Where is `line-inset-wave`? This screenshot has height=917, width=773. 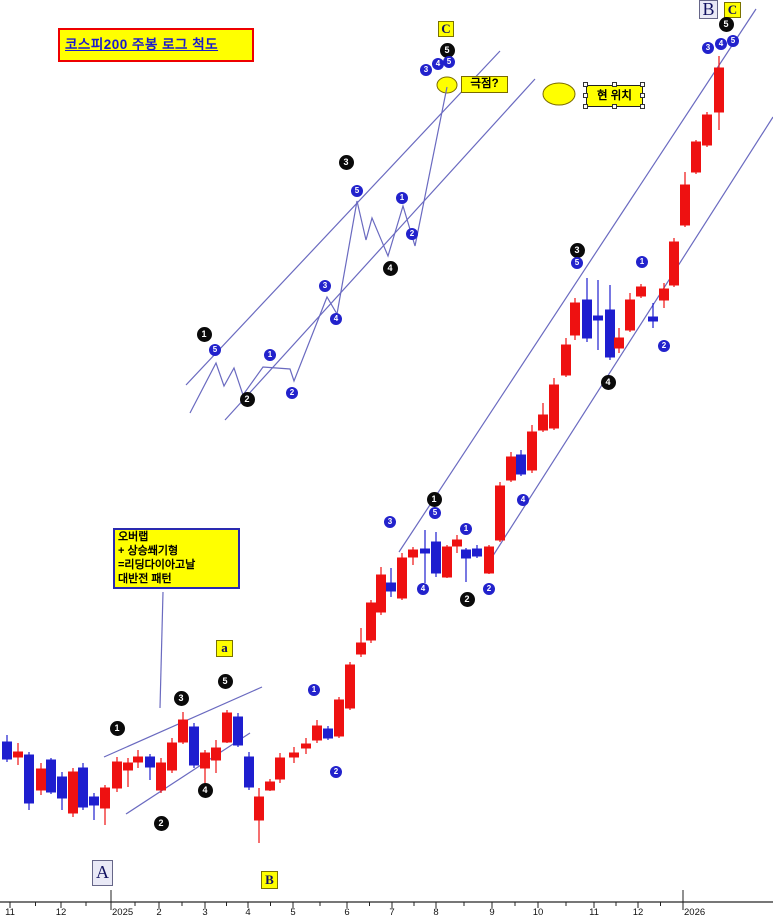
line-inset-wave is located at coordinates (318, 250).